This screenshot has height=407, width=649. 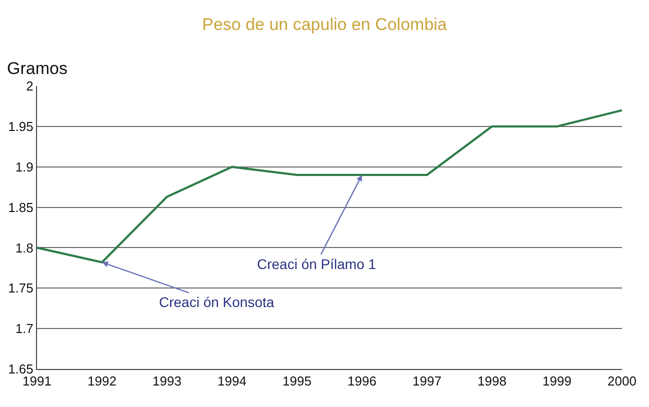 What do you see at coordinates (37, 68) in the screenshot?
I see `y-axis-title: Gramos` at bounding box center [37, 68].